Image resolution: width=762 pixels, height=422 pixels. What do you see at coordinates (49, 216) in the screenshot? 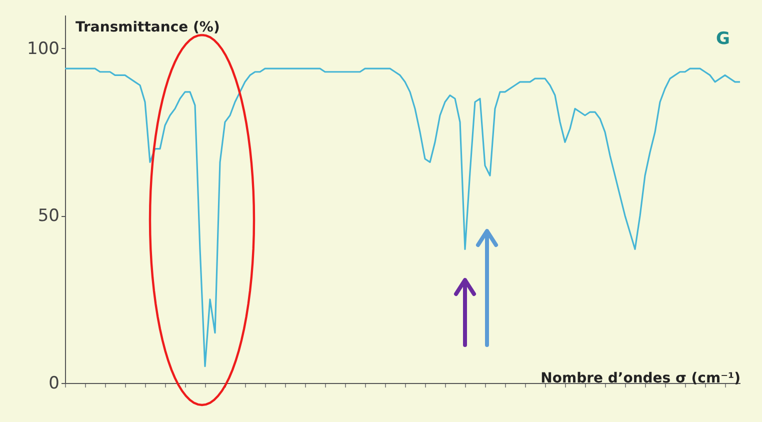
I see `y-tick-label: 50` at bounding box center [49, 216].